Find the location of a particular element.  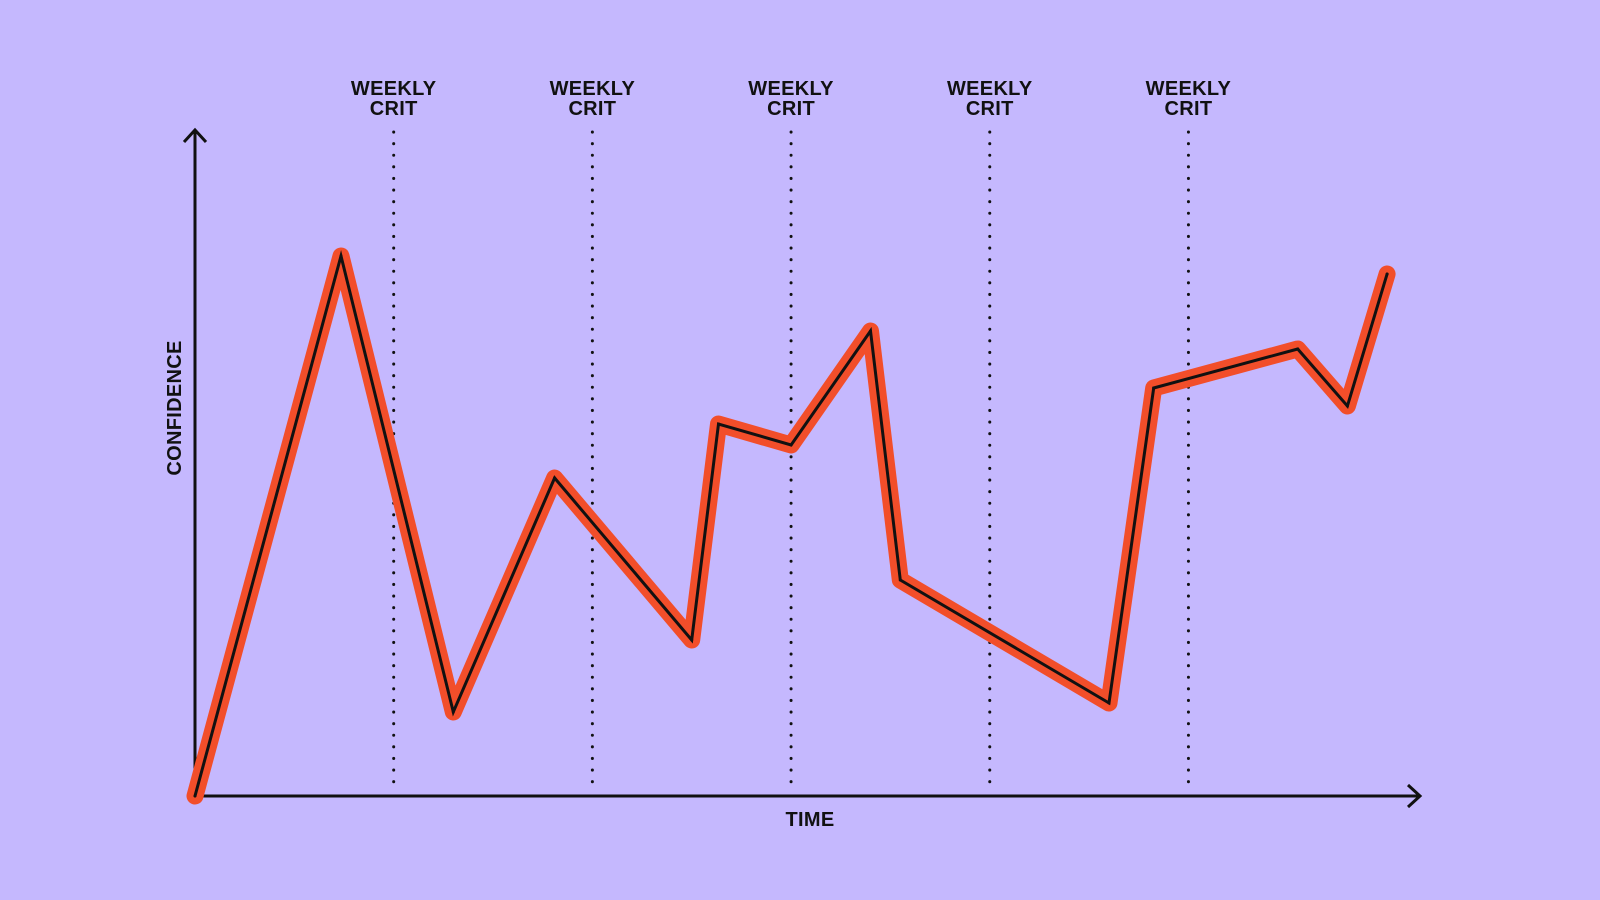

y-axis-arrow is located at coordinates (195, 135).